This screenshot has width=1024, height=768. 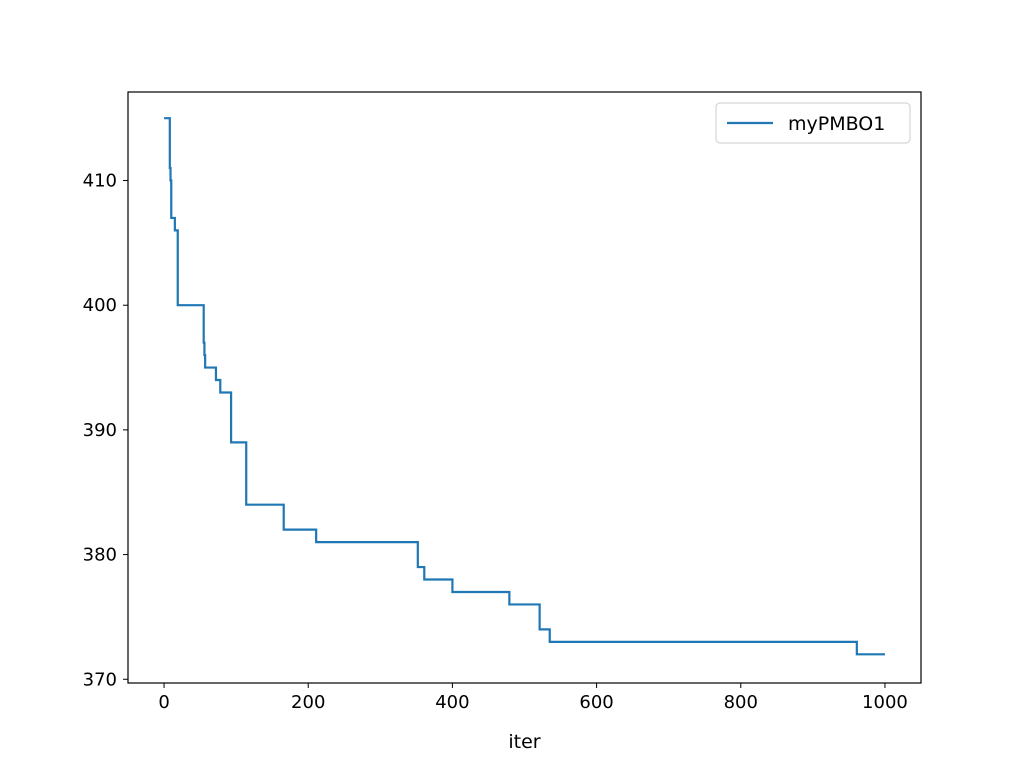 I want to click on legend: myPMBO1, so click(x=813, y=123).